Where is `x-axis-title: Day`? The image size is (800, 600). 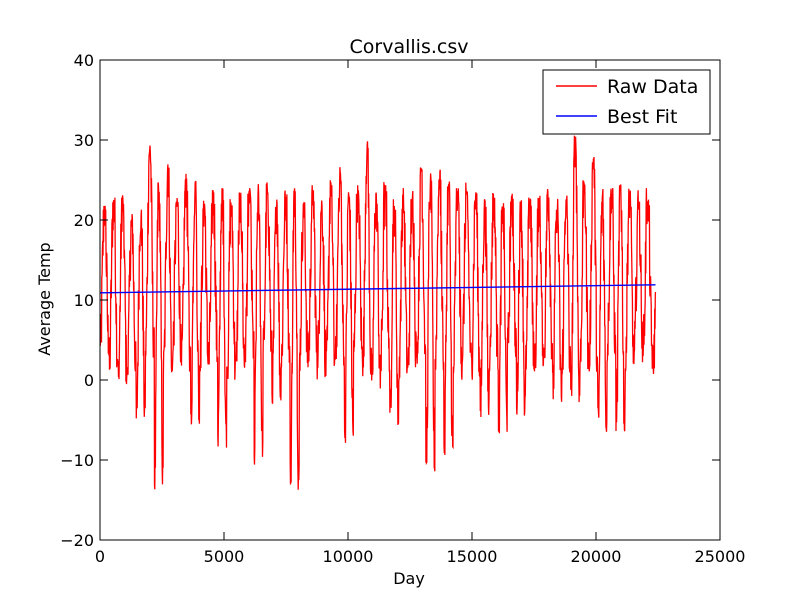
x-axis-title: Day is located at coordinates (409, 578).